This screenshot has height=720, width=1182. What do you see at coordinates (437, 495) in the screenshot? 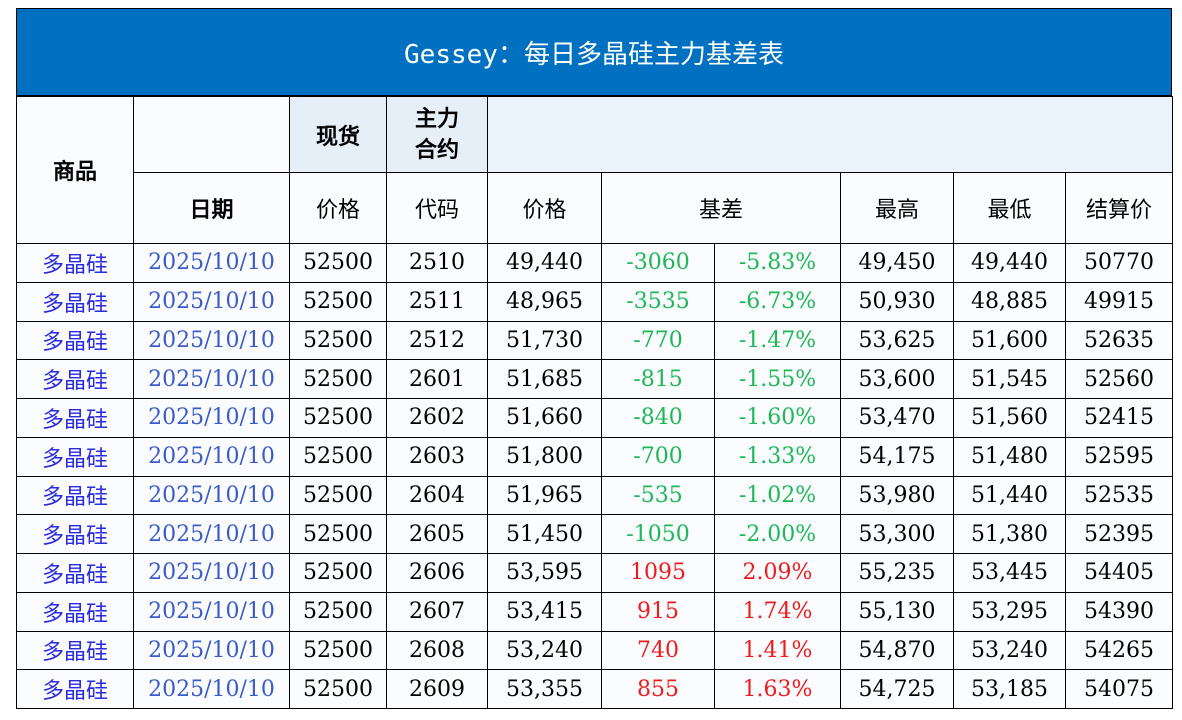
I see `cell-code: 2604` at bounding box center [437, 495].